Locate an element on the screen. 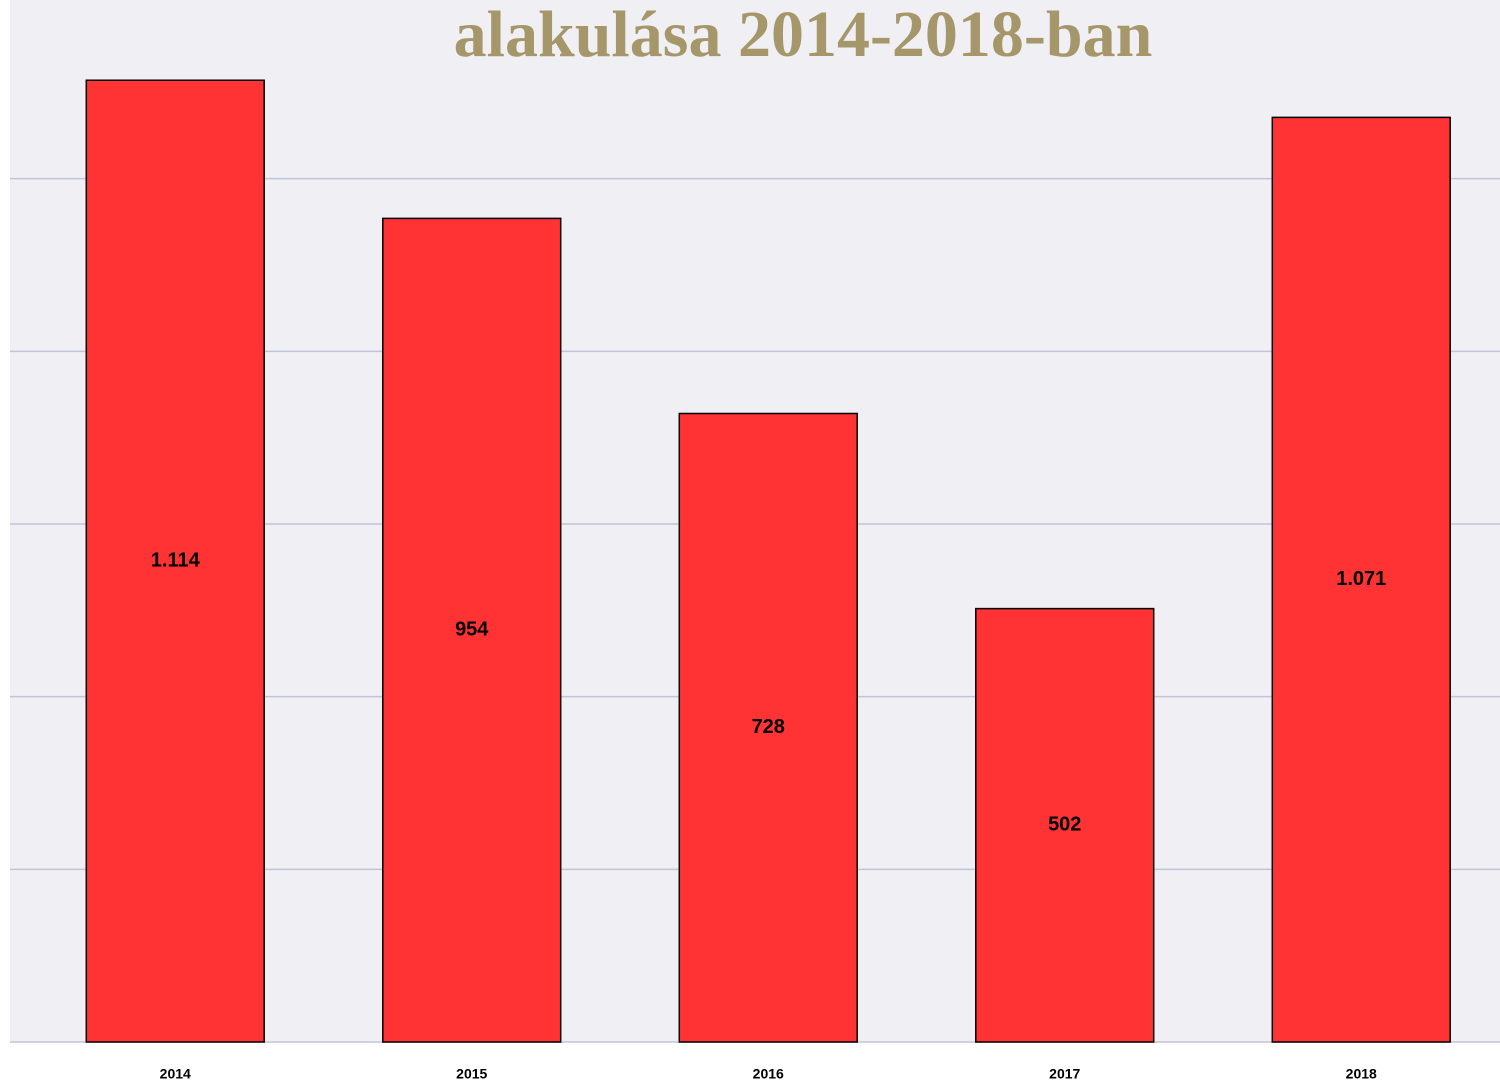 The width and height of the screenshot is (1500, 1085). x-tick-label: 2017 is located at coordinates (1064, 1074).